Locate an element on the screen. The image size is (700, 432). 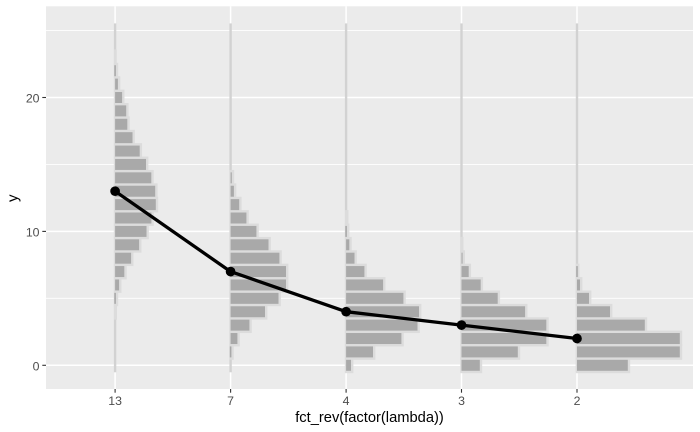
svg-text: 20 is located at coordinates (33, 99).